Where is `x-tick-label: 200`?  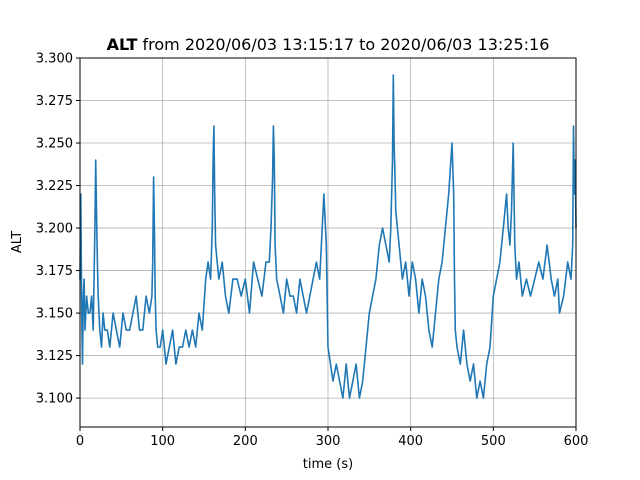
x-tick-label: 200 is located at coordinates (245, 441).